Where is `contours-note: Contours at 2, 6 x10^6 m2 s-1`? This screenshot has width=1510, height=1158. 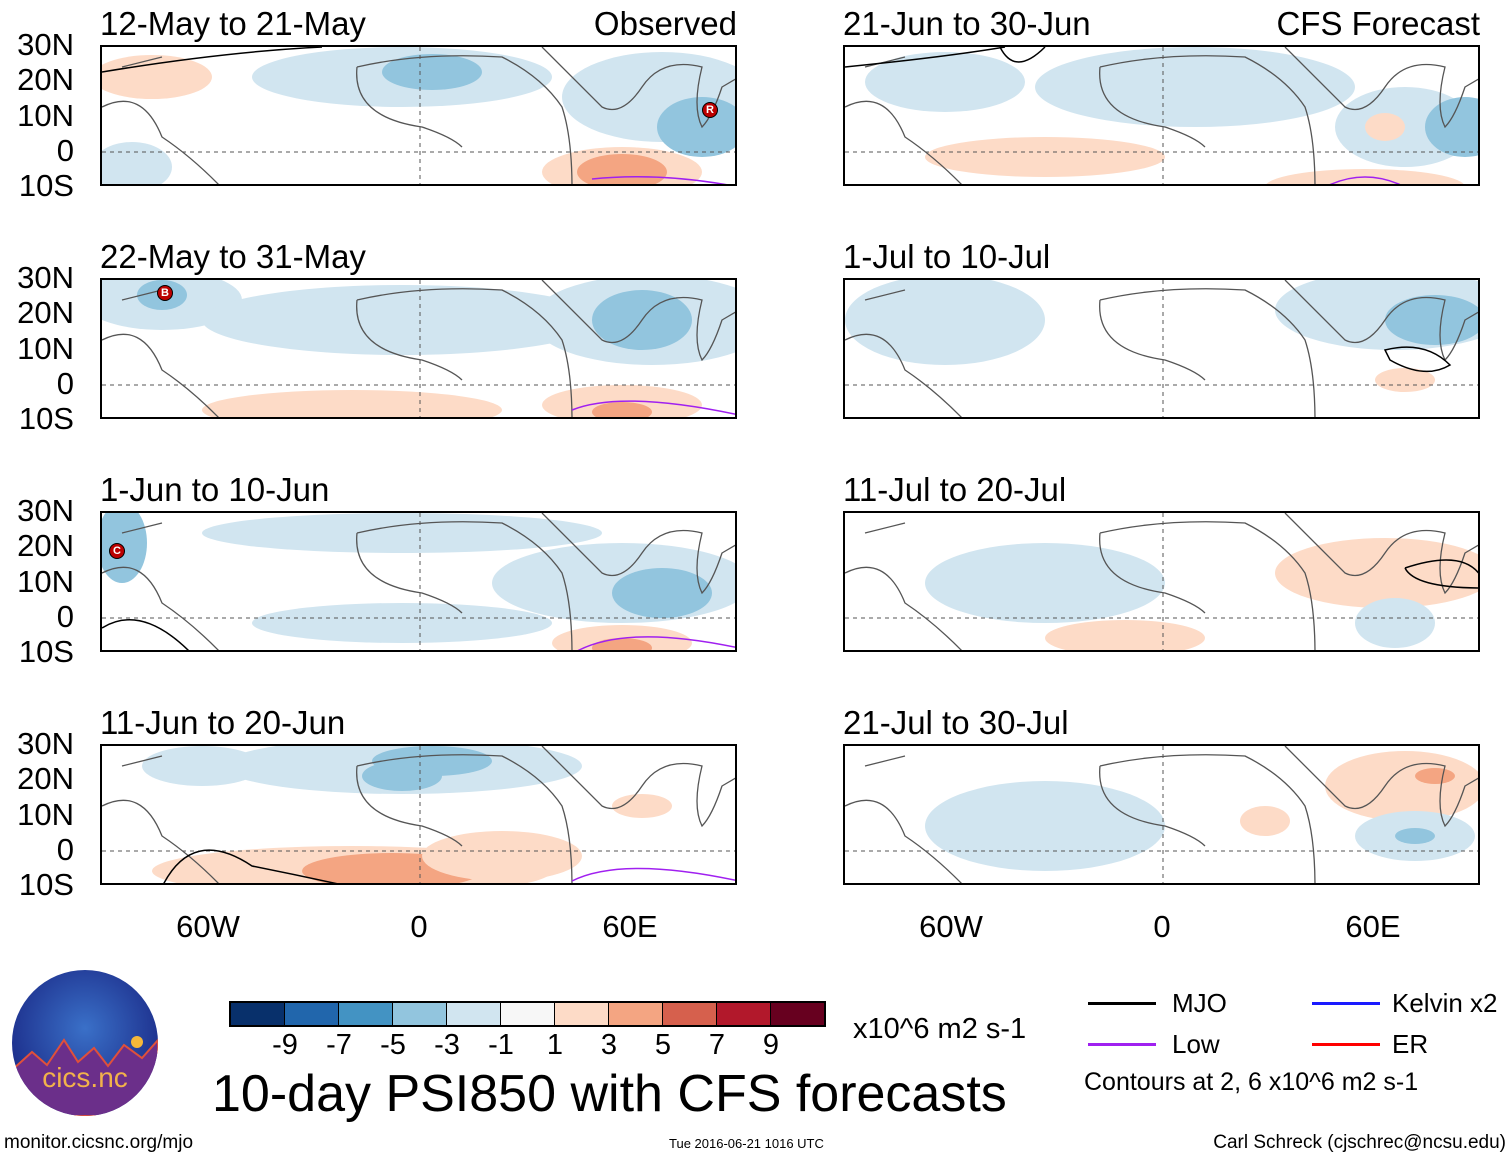
contours-note: Contours at 2, 6 x10^6 m2 s-1 is located at coordinates (1251, 1082).